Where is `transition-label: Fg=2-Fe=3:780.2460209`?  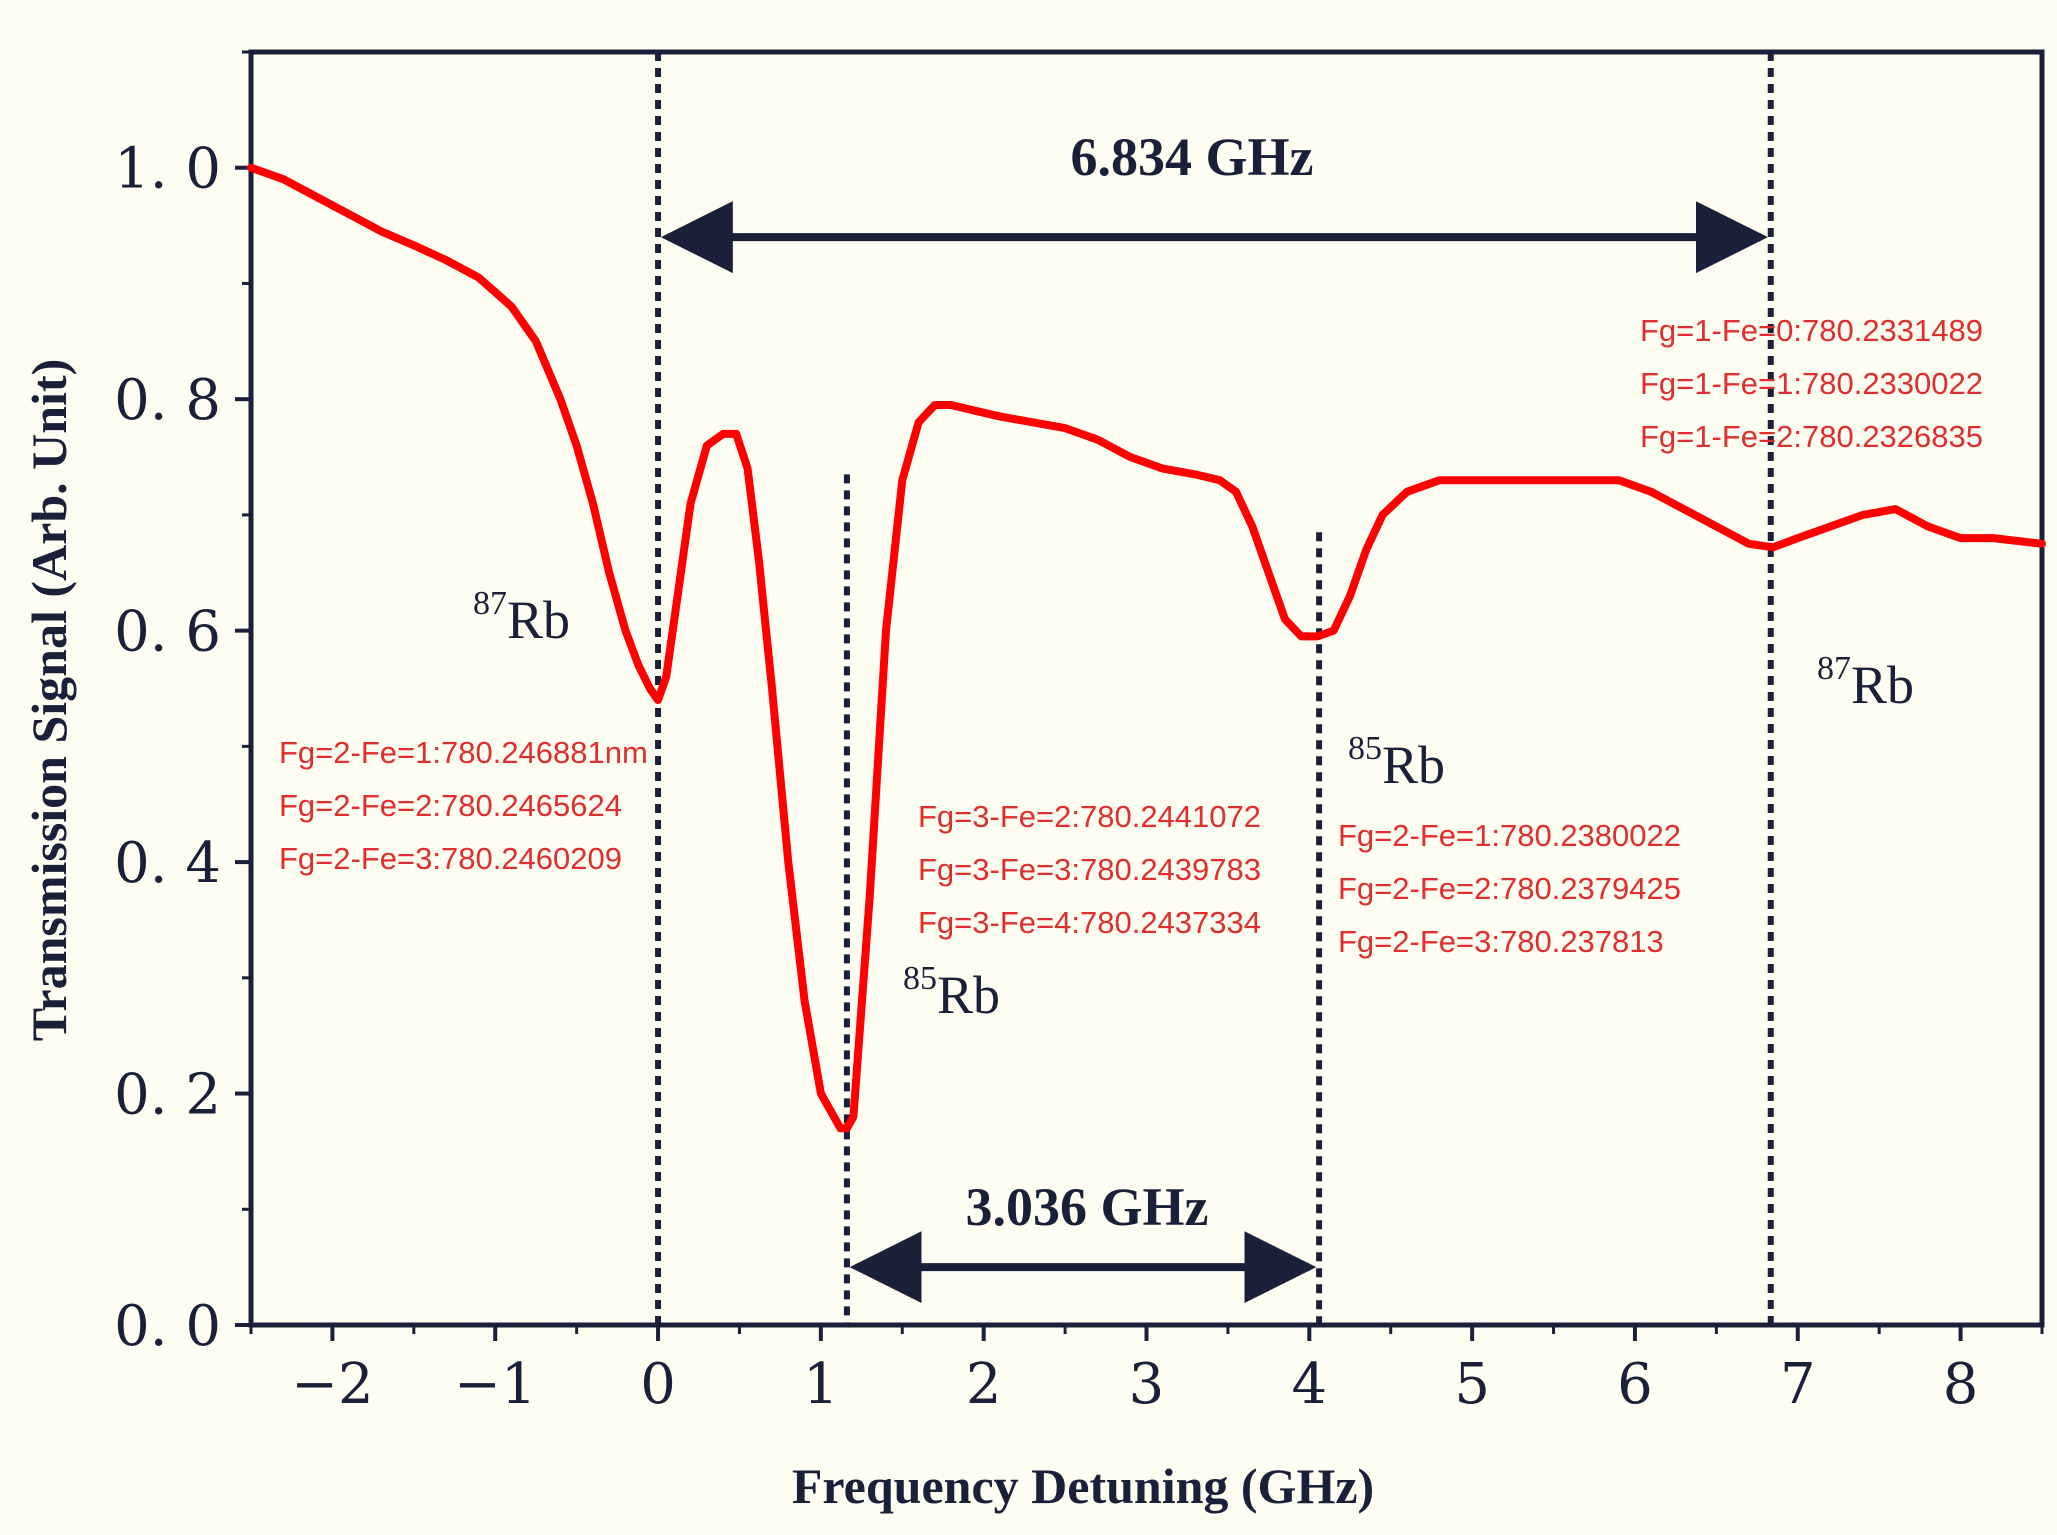 transition-label: Fg=2-Fe=3:780.2460209 is located at coordinates (450, 858).